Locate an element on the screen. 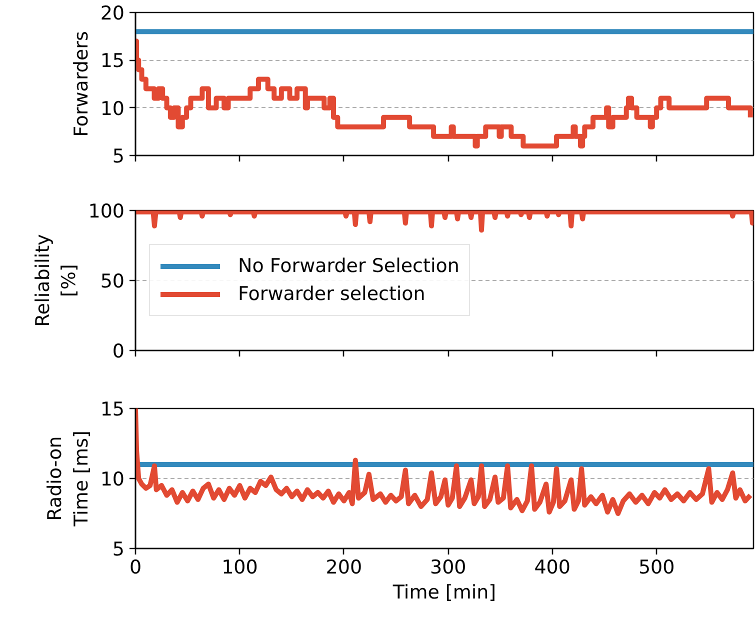 The width and height of the screenshot is (755, 623). y-tick-label: 20 is located at coordinates (112, 13).